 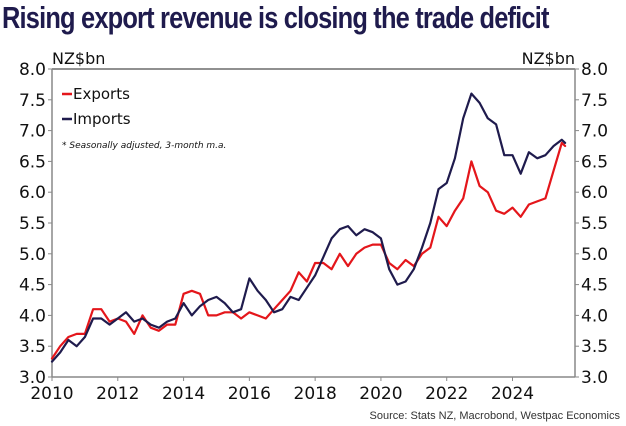 What do you see at coordinates (78, 58) in the screenshot?
I see `left-unit-label: NZ$bn` at bounding box center [78, 58].